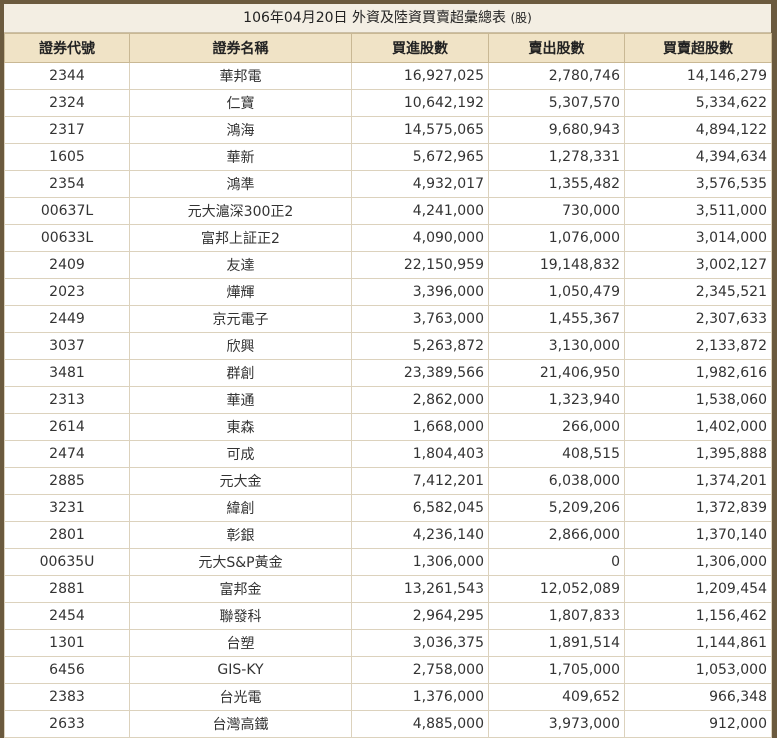 The image size is (777, 738). Describe the element at coordinates (698, 184) in the screenshot. I see `cell-net-shares: 3,576,535` at that location.